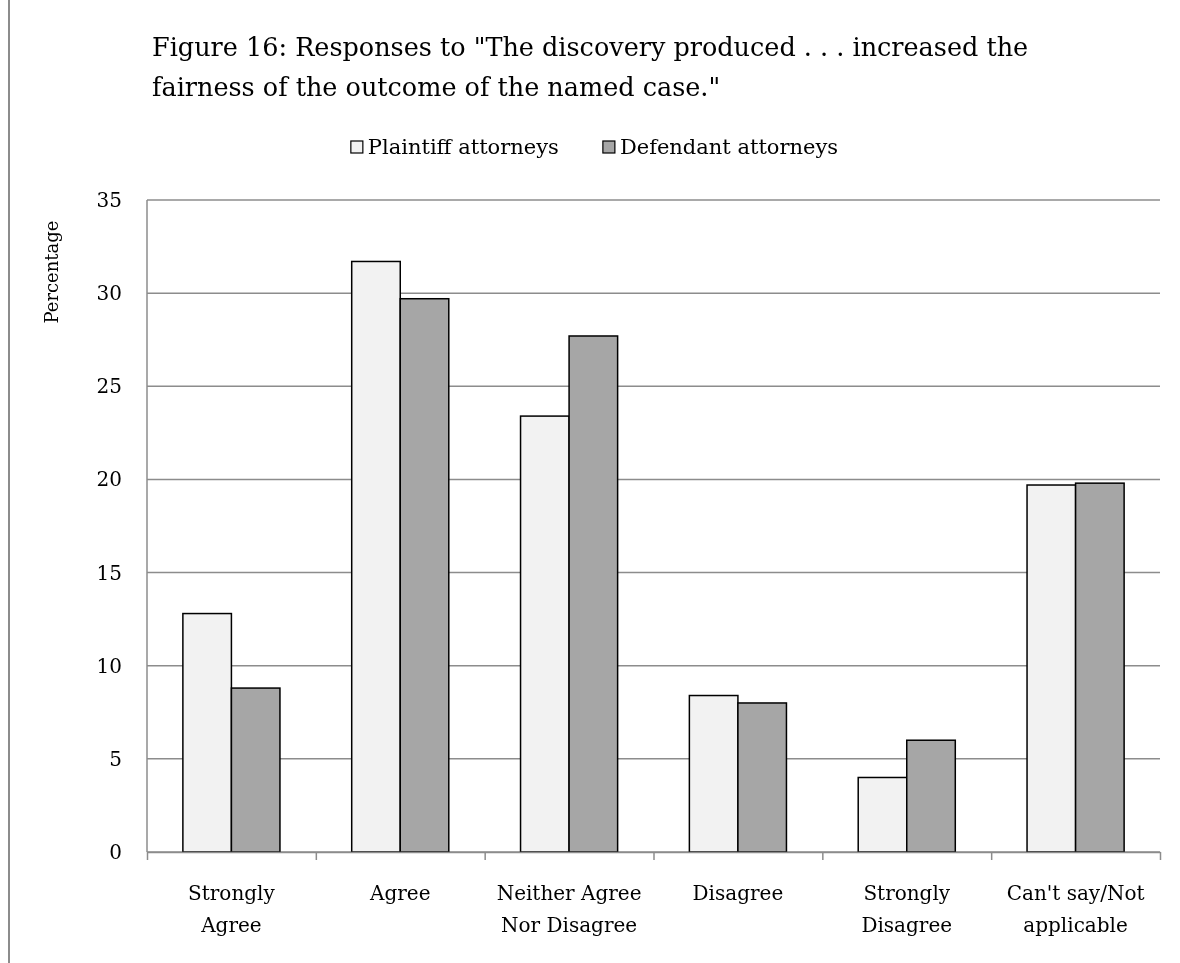 The height and width of the screenshot is (963, 1180). I want to click on x-tick-label: Can't say/Not applicable, so click(1075, 909).